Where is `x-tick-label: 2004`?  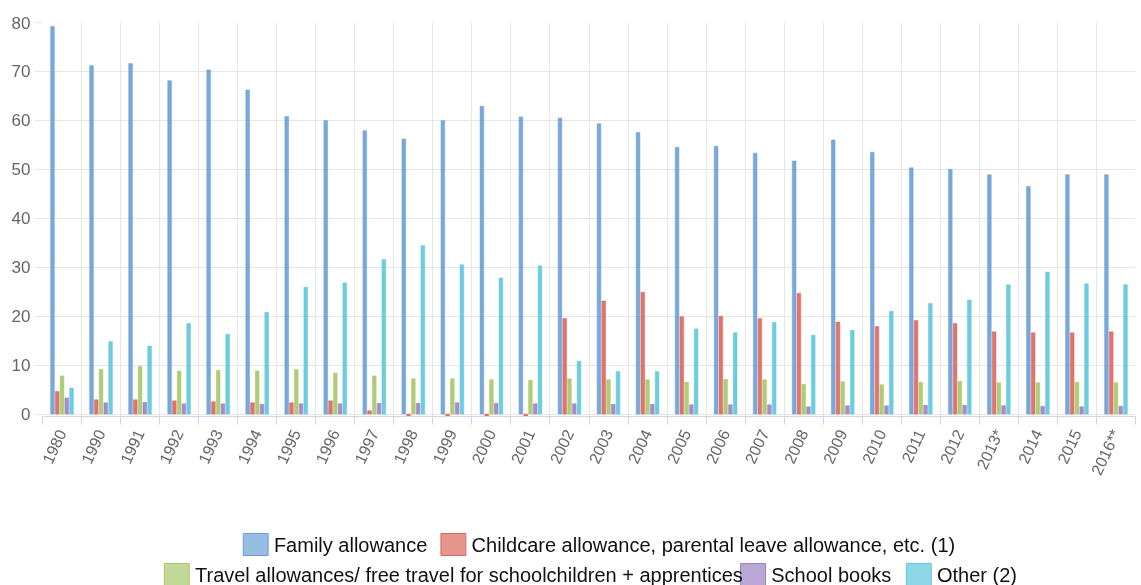 x-tick-label: 2004 is located at coordinates (640, 446).